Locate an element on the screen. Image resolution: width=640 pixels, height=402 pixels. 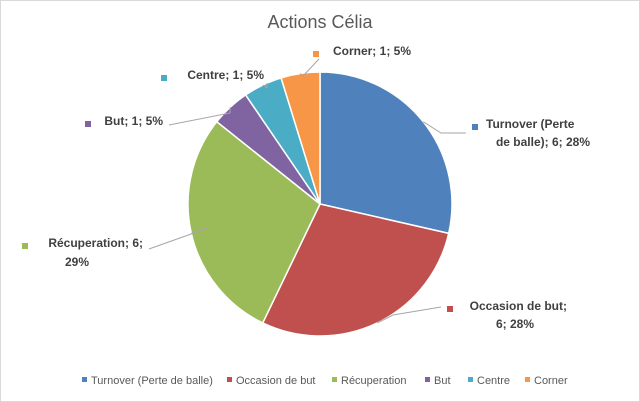
data-label-key-but is located at coordinates (88, 124).